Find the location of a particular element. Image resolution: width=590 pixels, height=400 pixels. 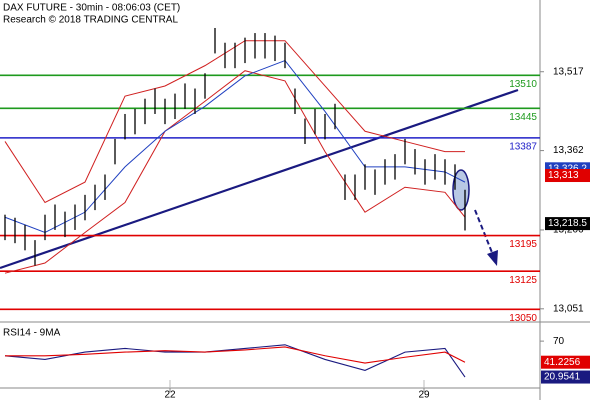

rsi-marker-label: 41.2256 is located at coordinates (562, 362).